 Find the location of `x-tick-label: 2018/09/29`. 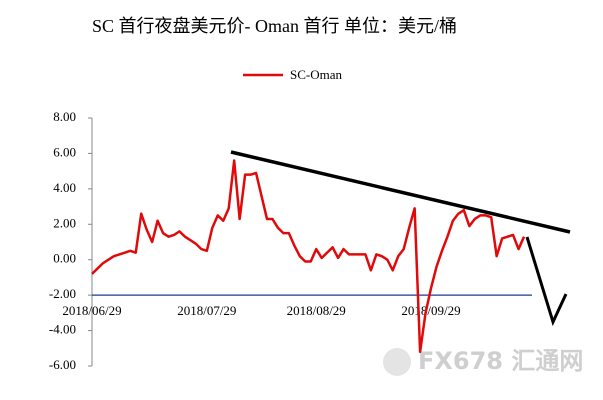

x-tick-label: 2018/09/29 is located at coordinates (430, 310).